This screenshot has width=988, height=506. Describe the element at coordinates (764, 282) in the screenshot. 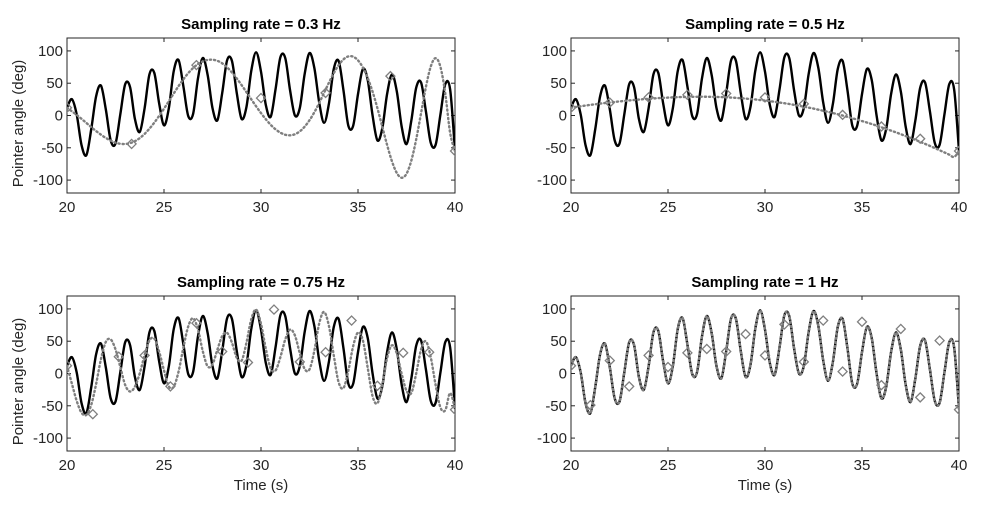

I see `chart-title: Sampling rate = 1 Hz` at that location.